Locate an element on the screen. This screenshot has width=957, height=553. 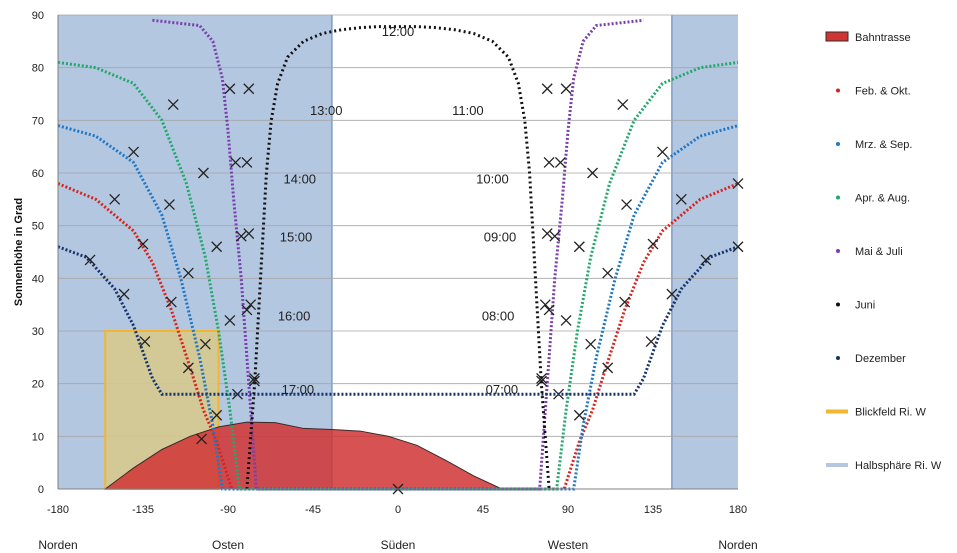
legend-label-mai-juli: Mai & Juli is located at coordinates (879, 252).